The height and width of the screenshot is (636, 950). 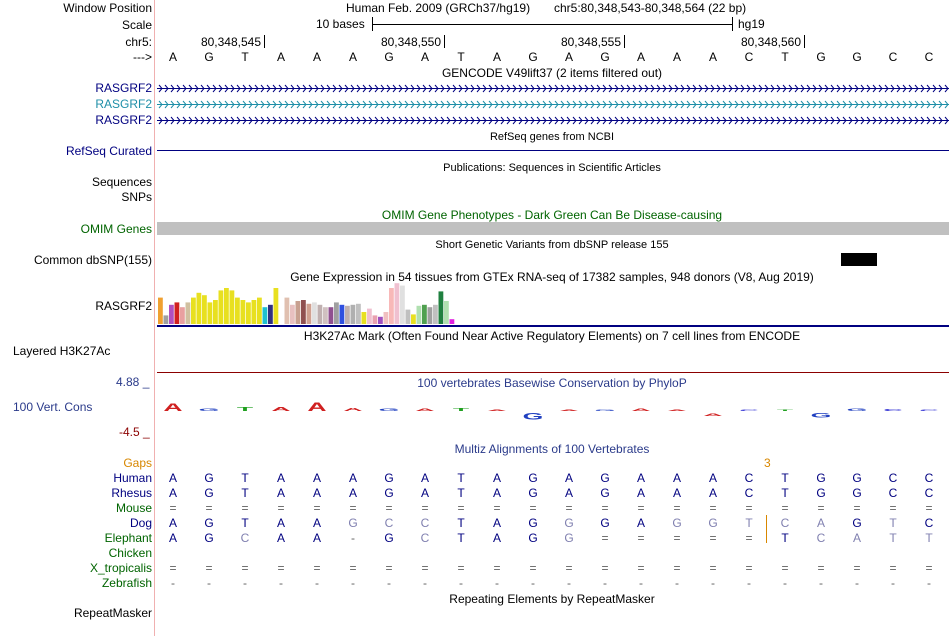 What do you see at coordinates (120, 568) in the screenshot?
I see `species-label: X_tropicalis` at bounding box center [120, 568].